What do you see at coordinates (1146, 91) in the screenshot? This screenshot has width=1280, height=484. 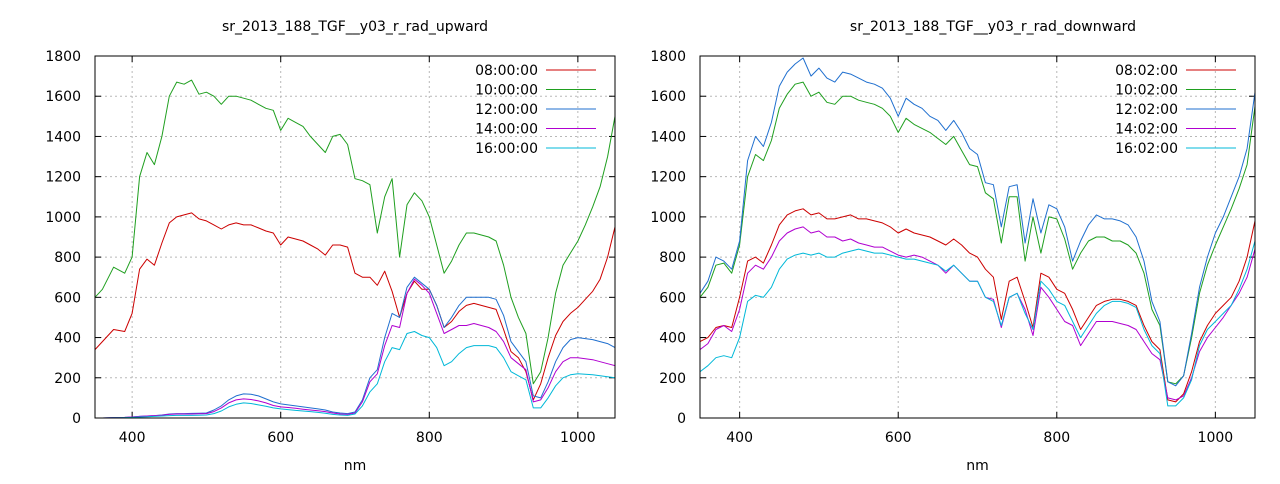 I see `legend-label: 10:02:00` at bounding box center [1146, 91].